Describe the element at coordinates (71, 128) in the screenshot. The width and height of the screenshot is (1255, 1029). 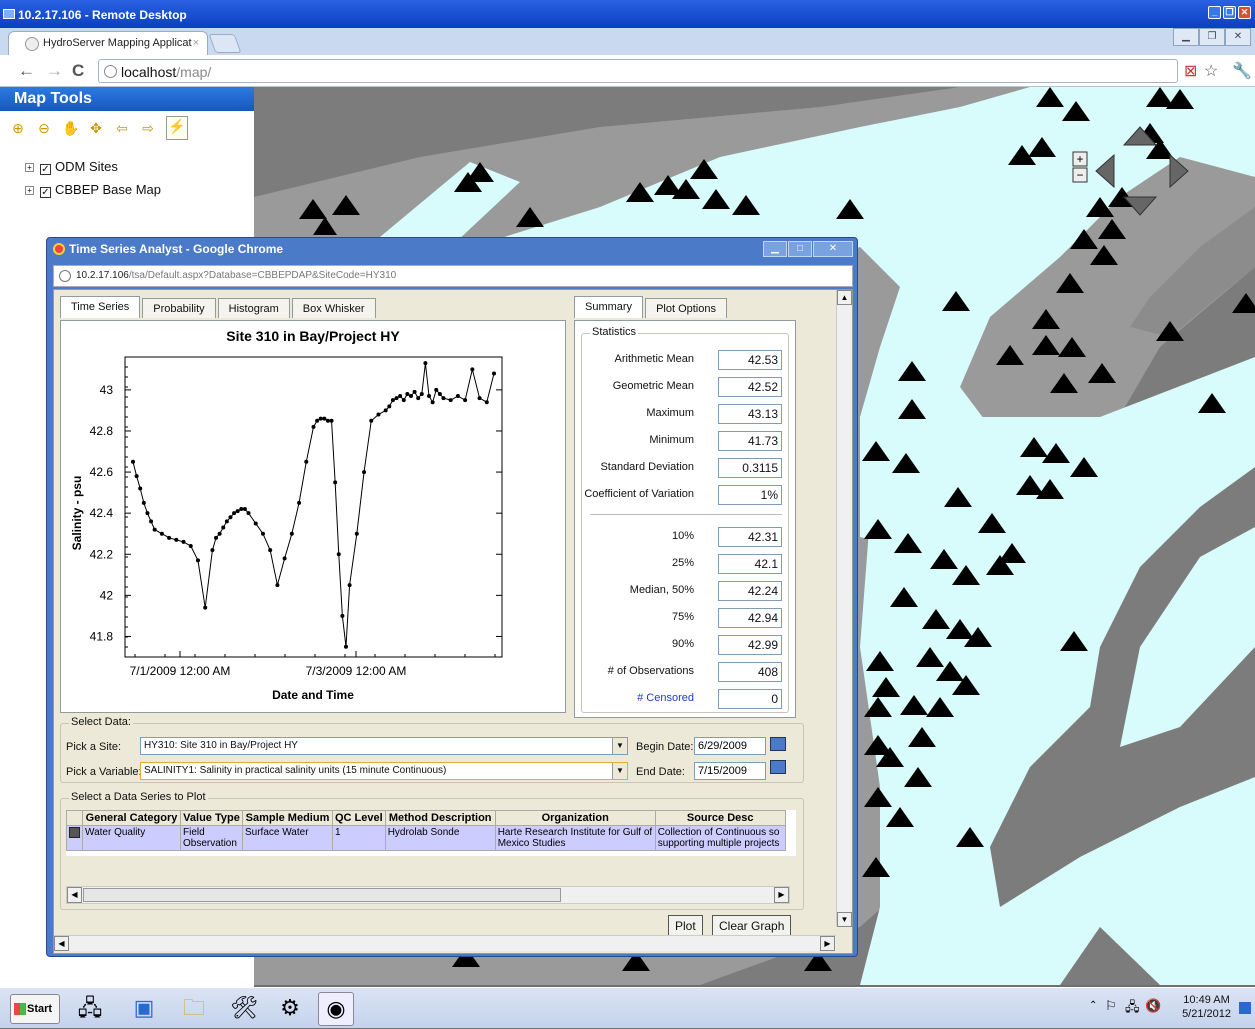
I see `pan-hand-icon: ✋` at that location.